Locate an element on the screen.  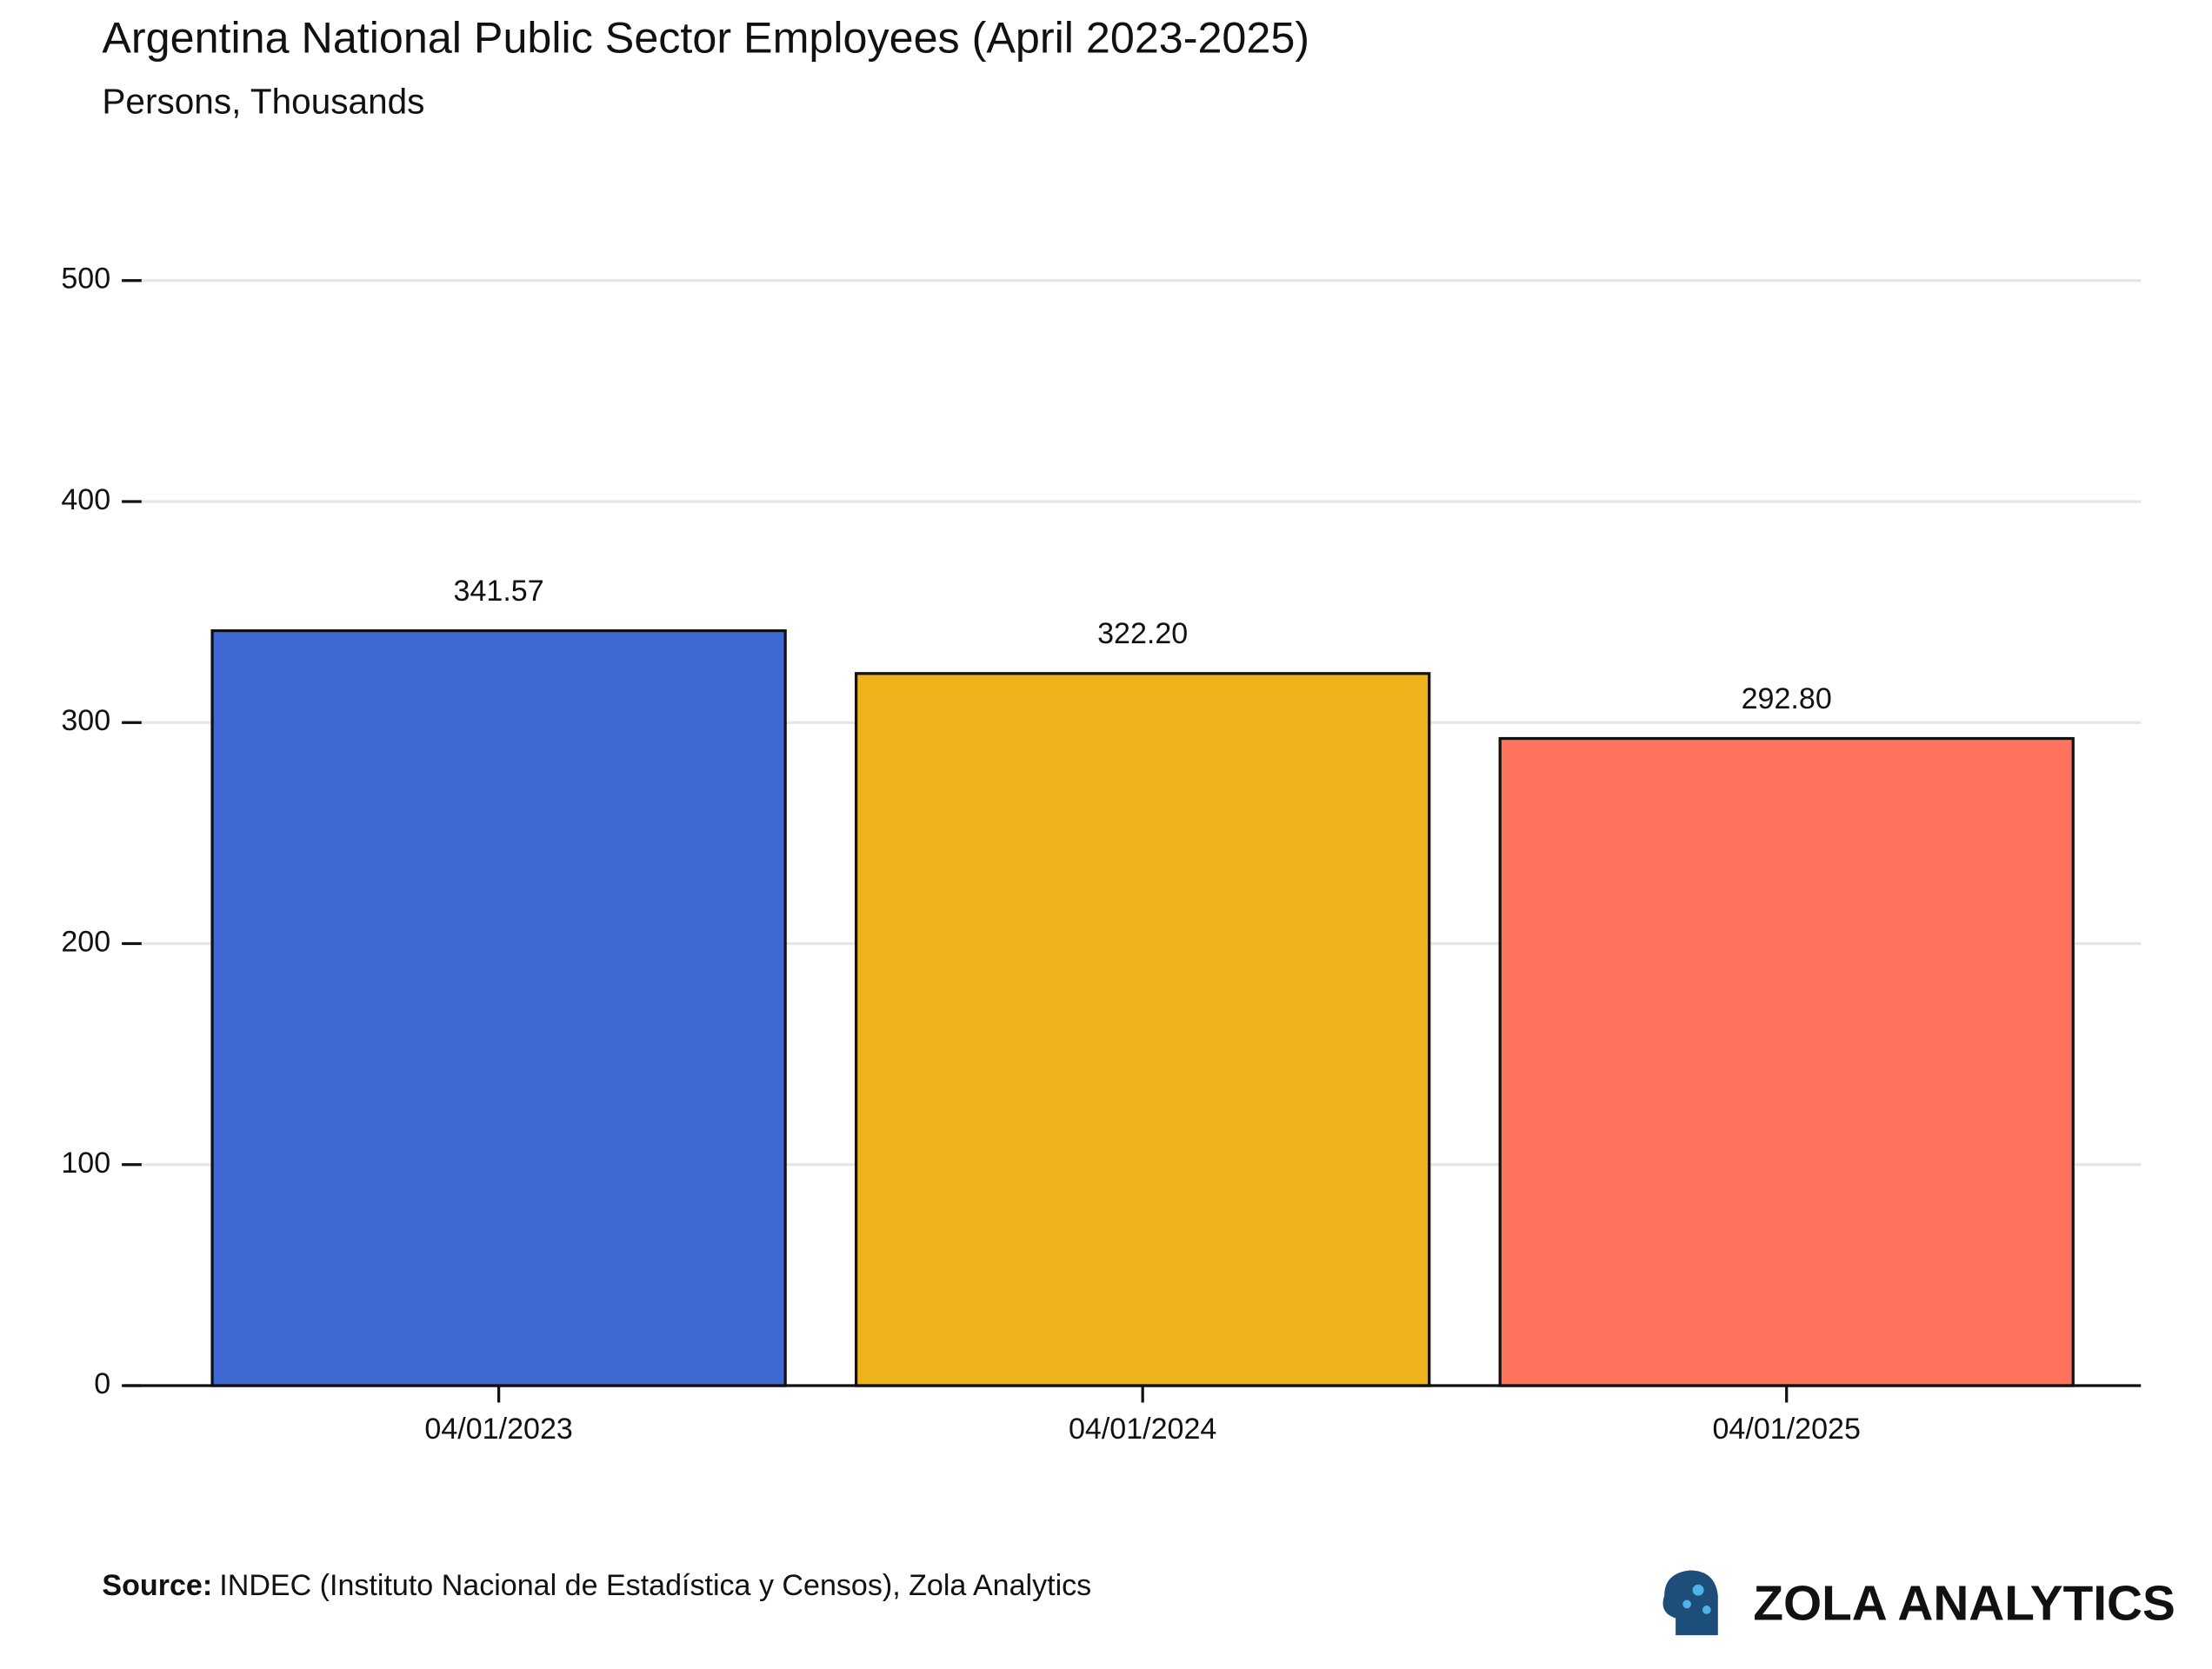
y-tick-label: 100 is located at coordinates (85, 1163).